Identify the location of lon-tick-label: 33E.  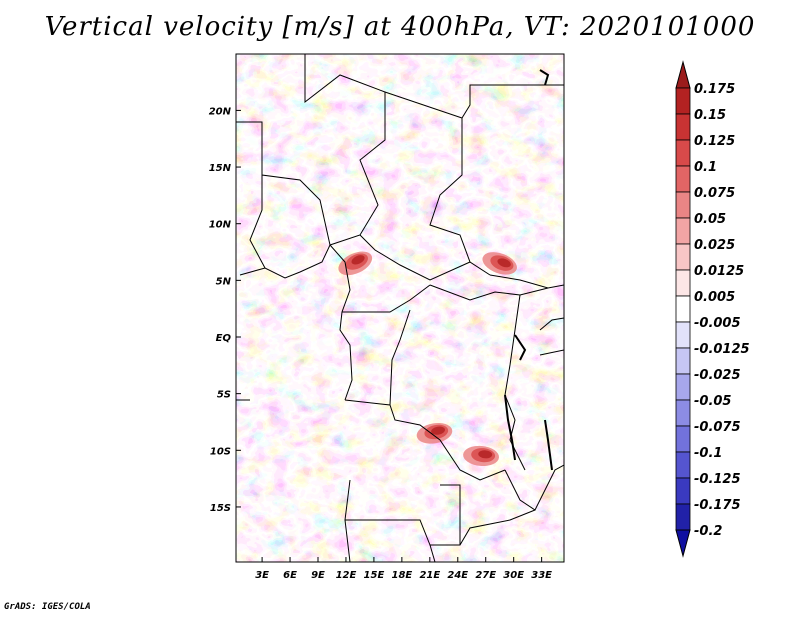
(541, 575).